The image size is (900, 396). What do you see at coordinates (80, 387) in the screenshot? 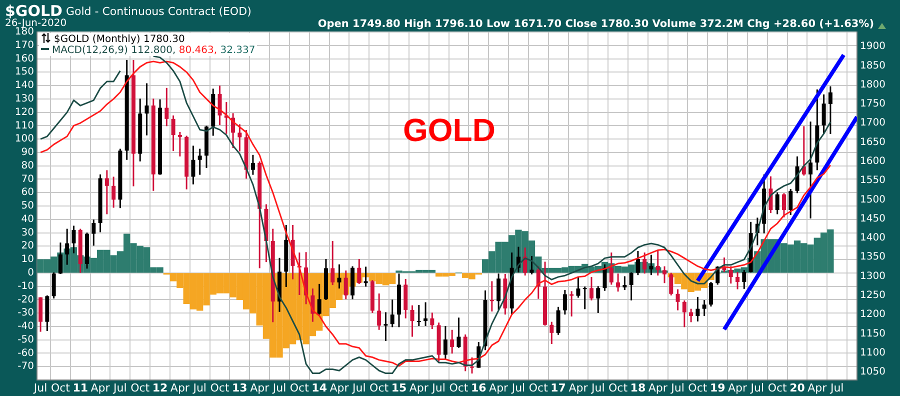
I see `x-tick-label: 11` at bounding box center [80, 387].